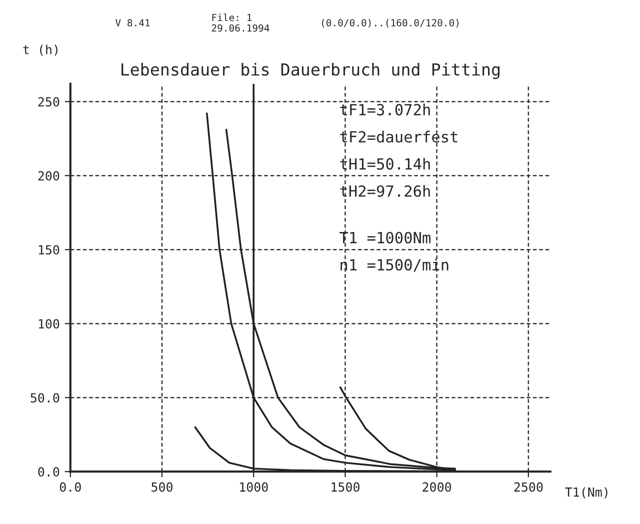  What do you see at coordinates (40, 50) in the screenshot?
I see `y-axis-title: t (h)` at bounding box center [40, 50].